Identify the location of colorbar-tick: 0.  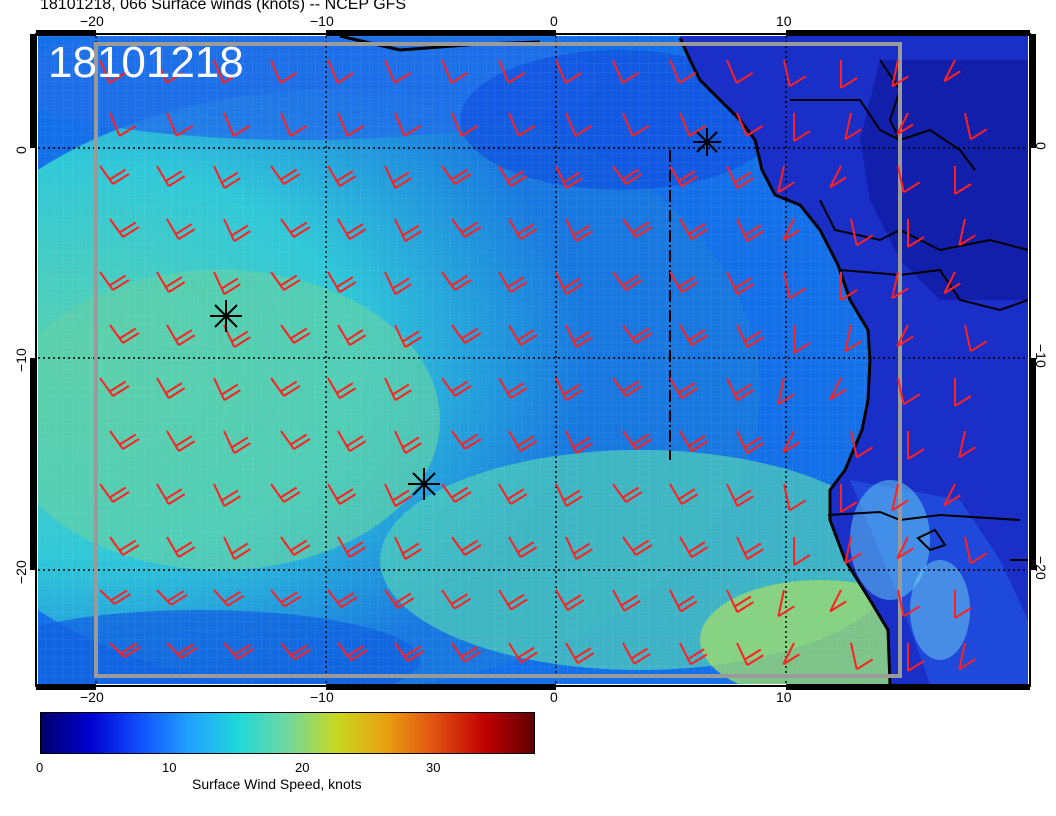
(40, 767).